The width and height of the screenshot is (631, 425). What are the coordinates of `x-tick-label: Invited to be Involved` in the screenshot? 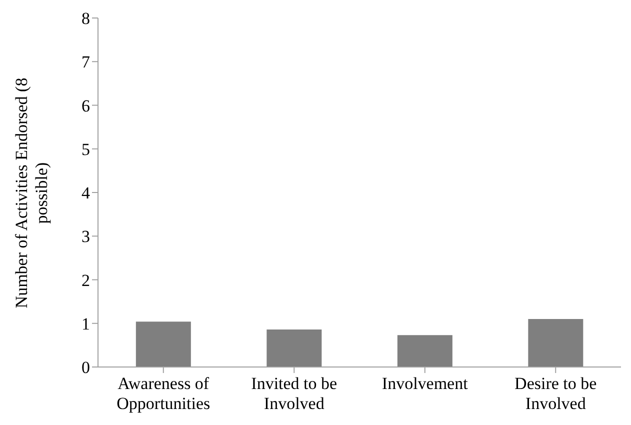 It's located at (294, 393).